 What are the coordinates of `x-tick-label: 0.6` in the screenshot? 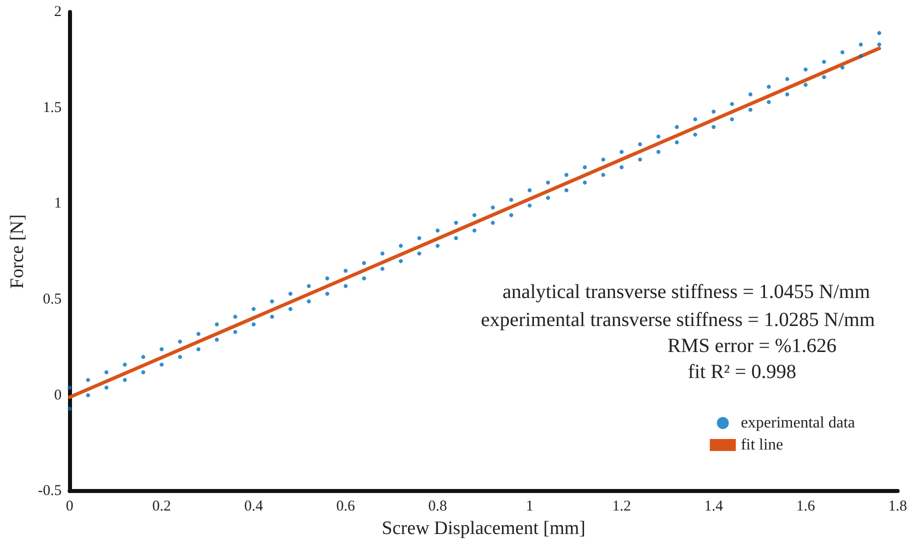 It's located at (346, 506).